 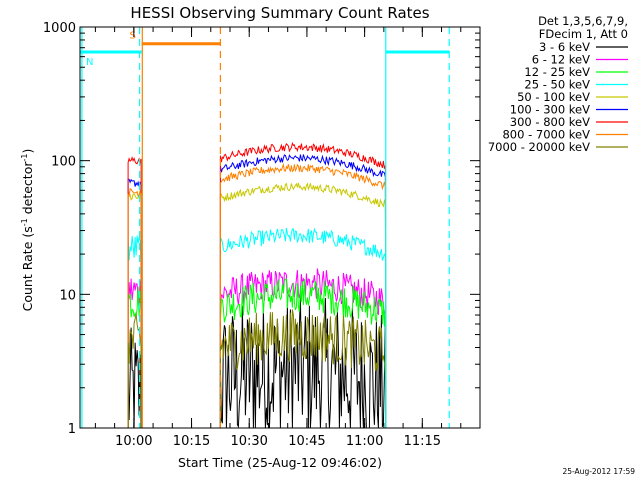 I want to click on y-axis-label-end: ), so click(x=27, y=151).